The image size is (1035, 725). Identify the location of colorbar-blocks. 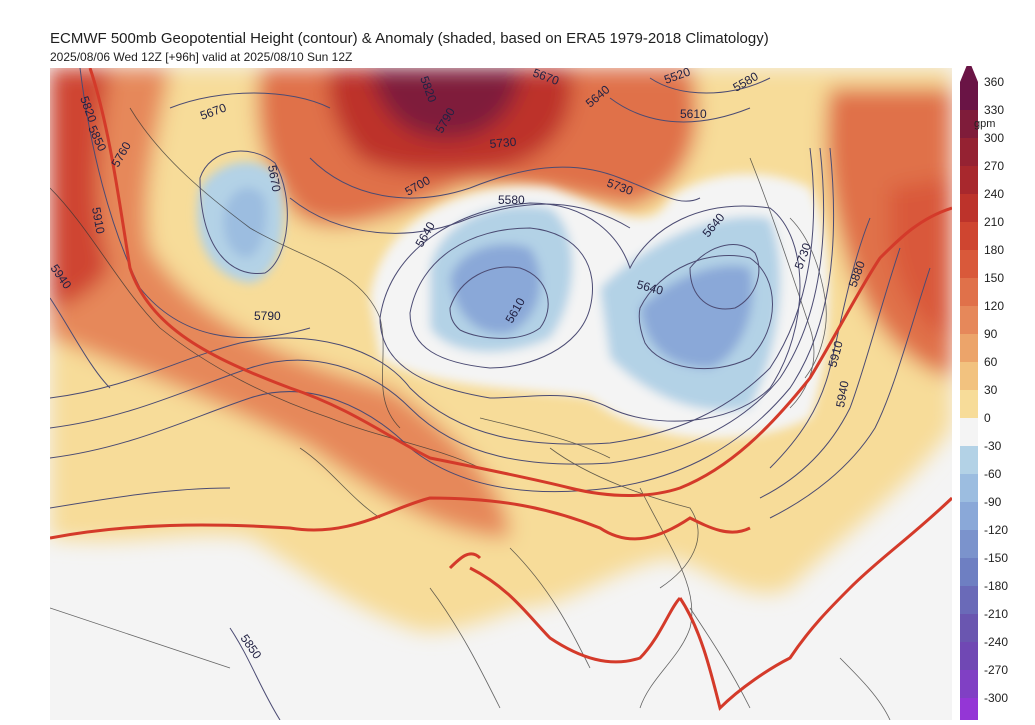
(969, 392).